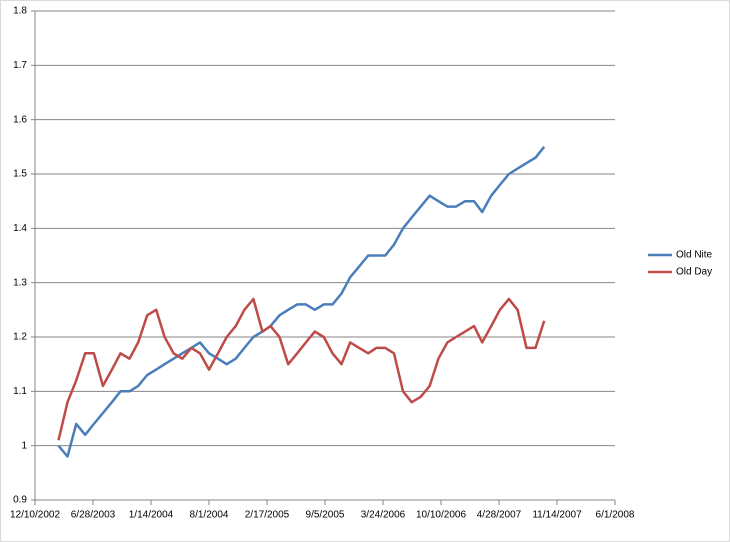 The width and height of the screenshot is (730, 542). What do you see at coordinates (20, 391) in the screenshot?
I see `y-tick-label: 1.1` at bounding box center [20, 391].